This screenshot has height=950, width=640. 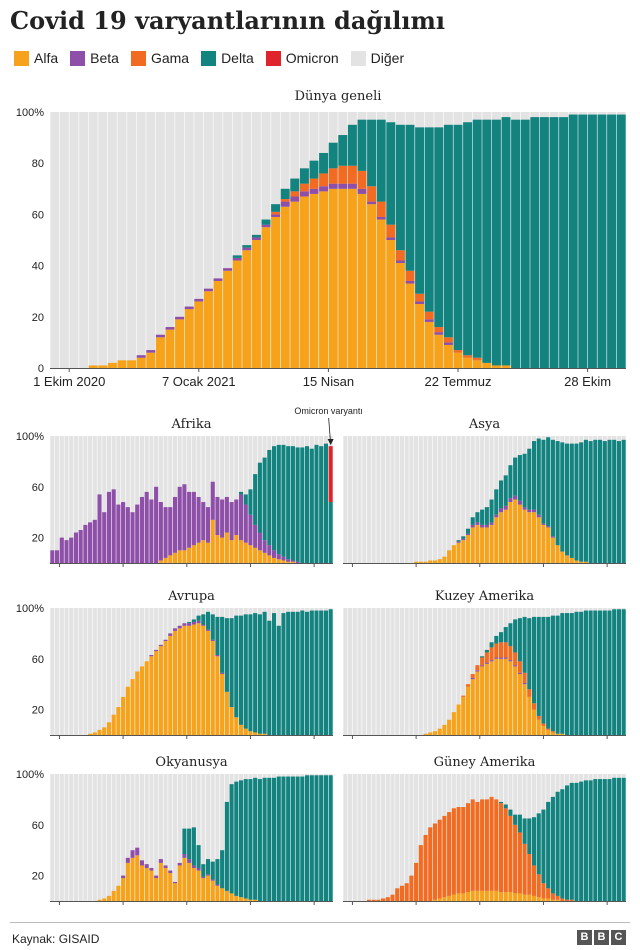 What do you see at coordinates (56, 939) in the screenshot?
I see `source-note: Kaynak: GISAID` at bounding box center [56, 939].